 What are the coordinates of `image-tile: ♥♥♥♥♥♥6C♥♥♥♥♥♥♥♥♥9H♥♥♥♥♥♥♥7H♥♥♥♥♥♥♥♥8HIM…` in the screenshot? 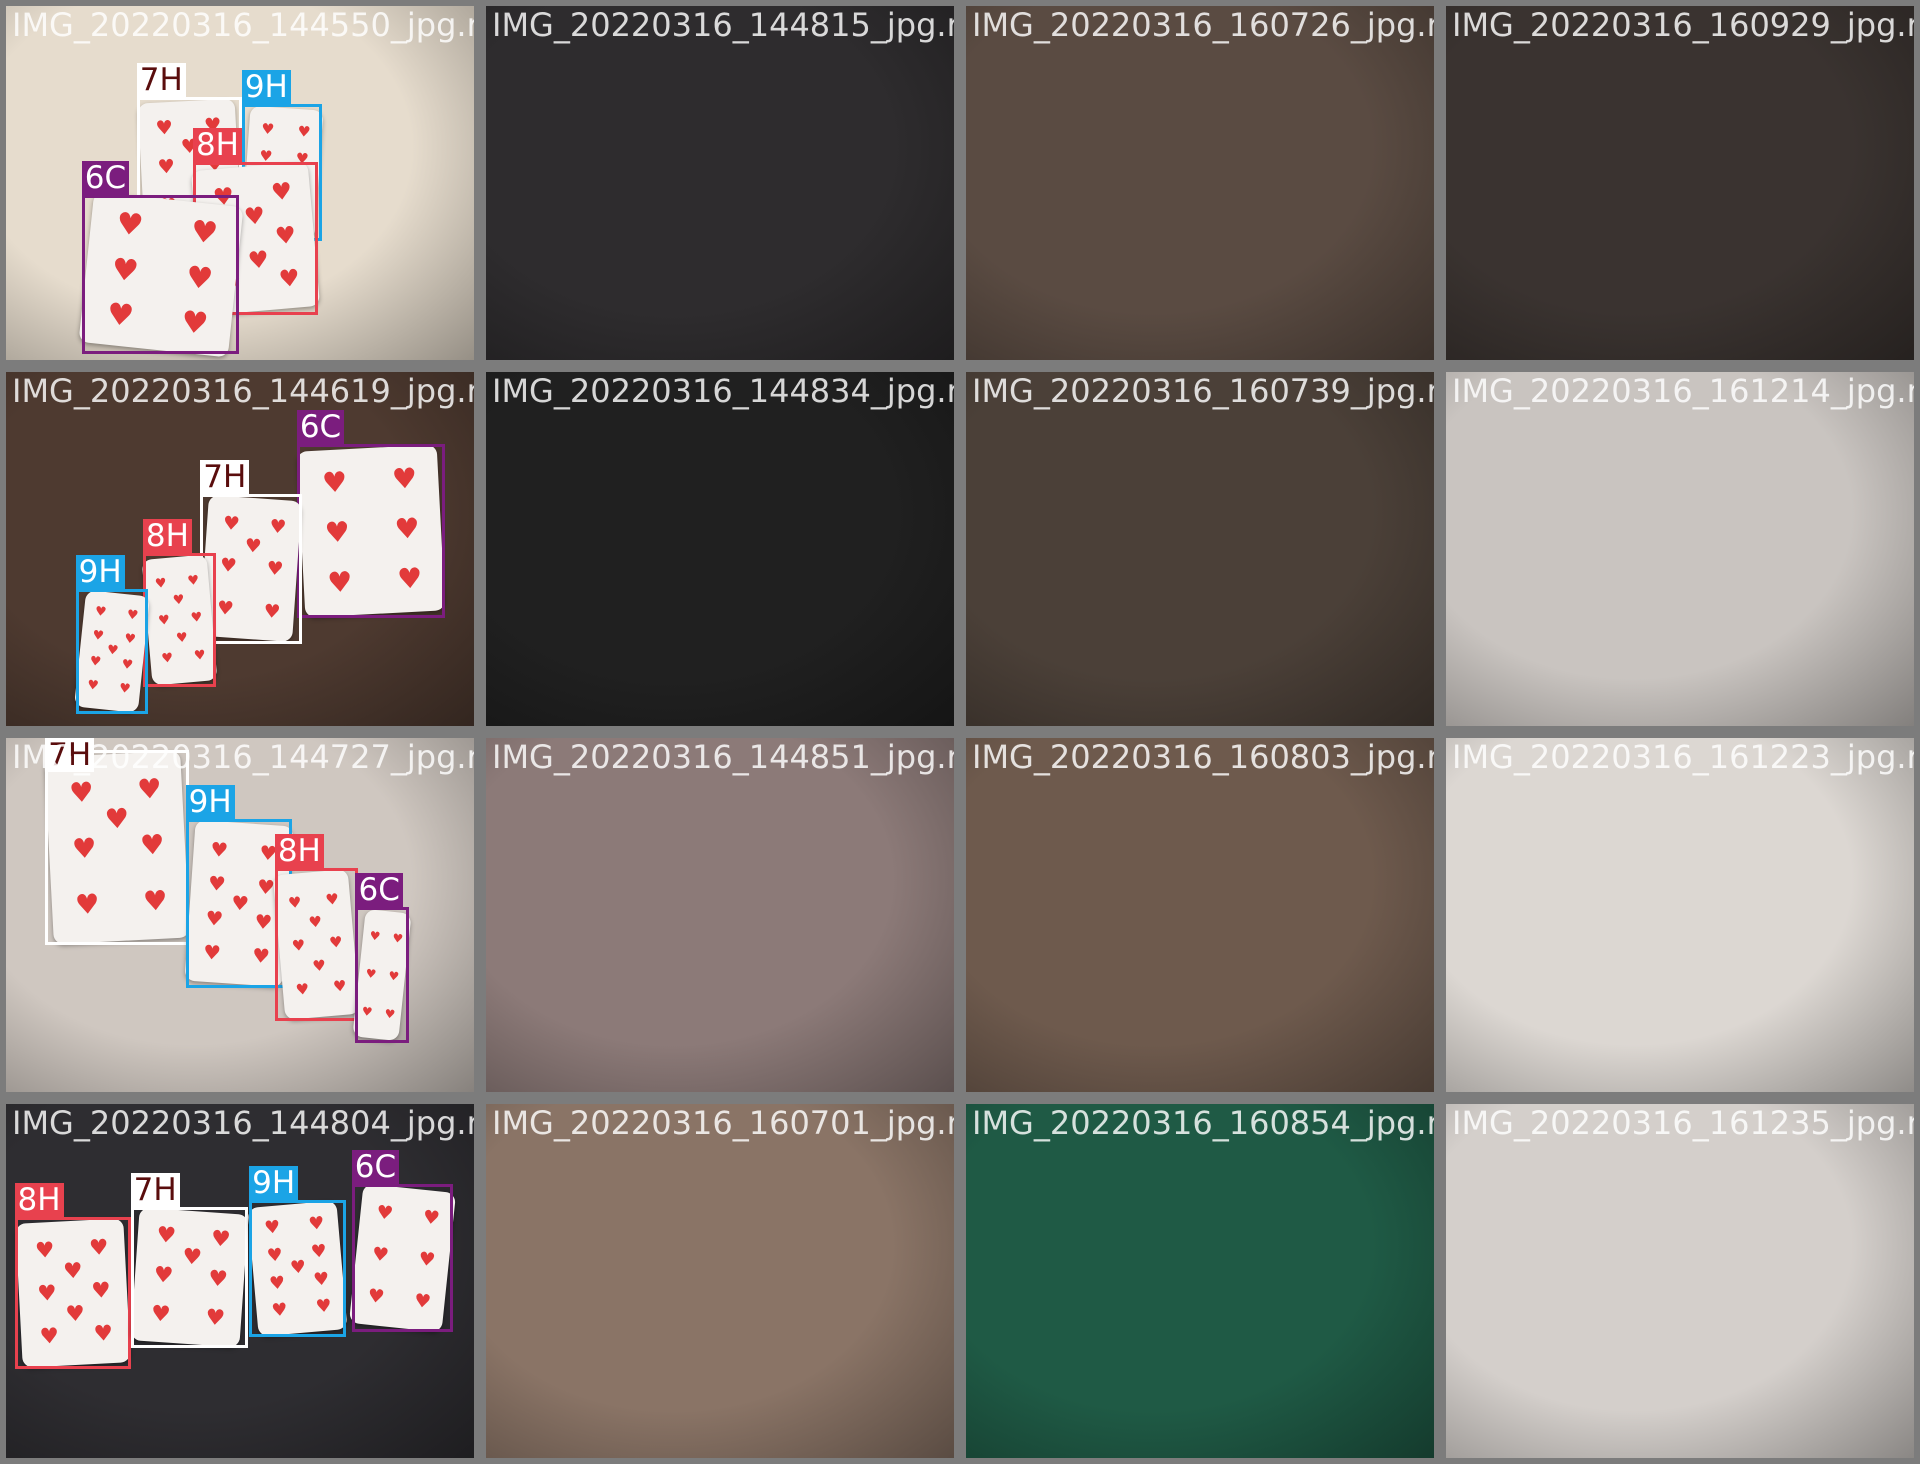 It's located at (720, 915).